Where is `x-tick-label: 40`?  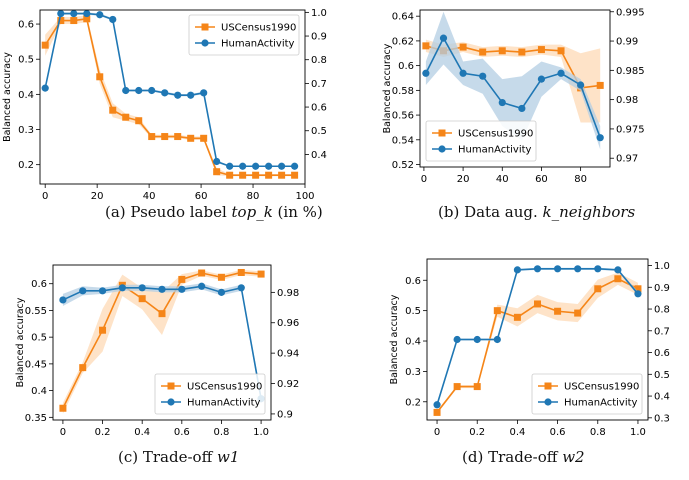
x-tick-label: 40 is located at coordinates (149, 196).